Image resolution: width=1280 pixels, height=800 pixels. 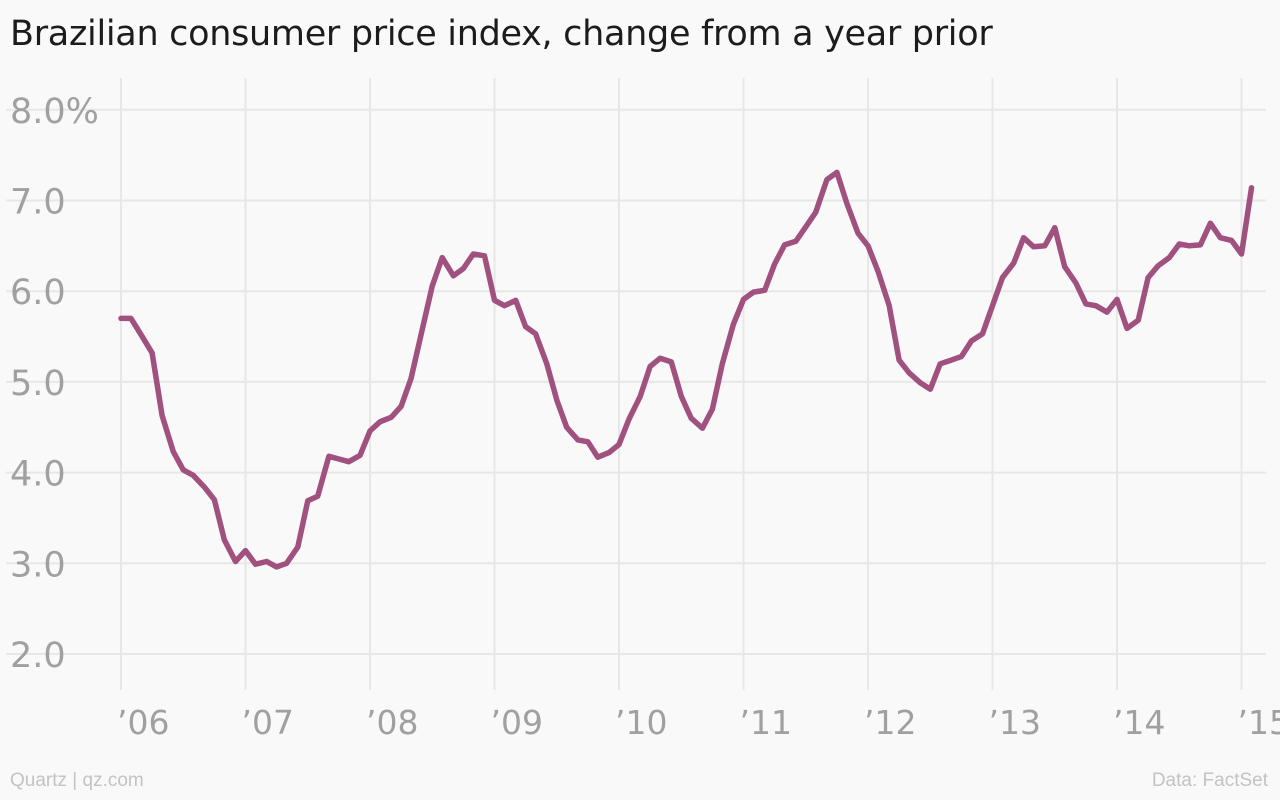 I want to click on y-tick-label: 7.0, so click(x=38, y=203).